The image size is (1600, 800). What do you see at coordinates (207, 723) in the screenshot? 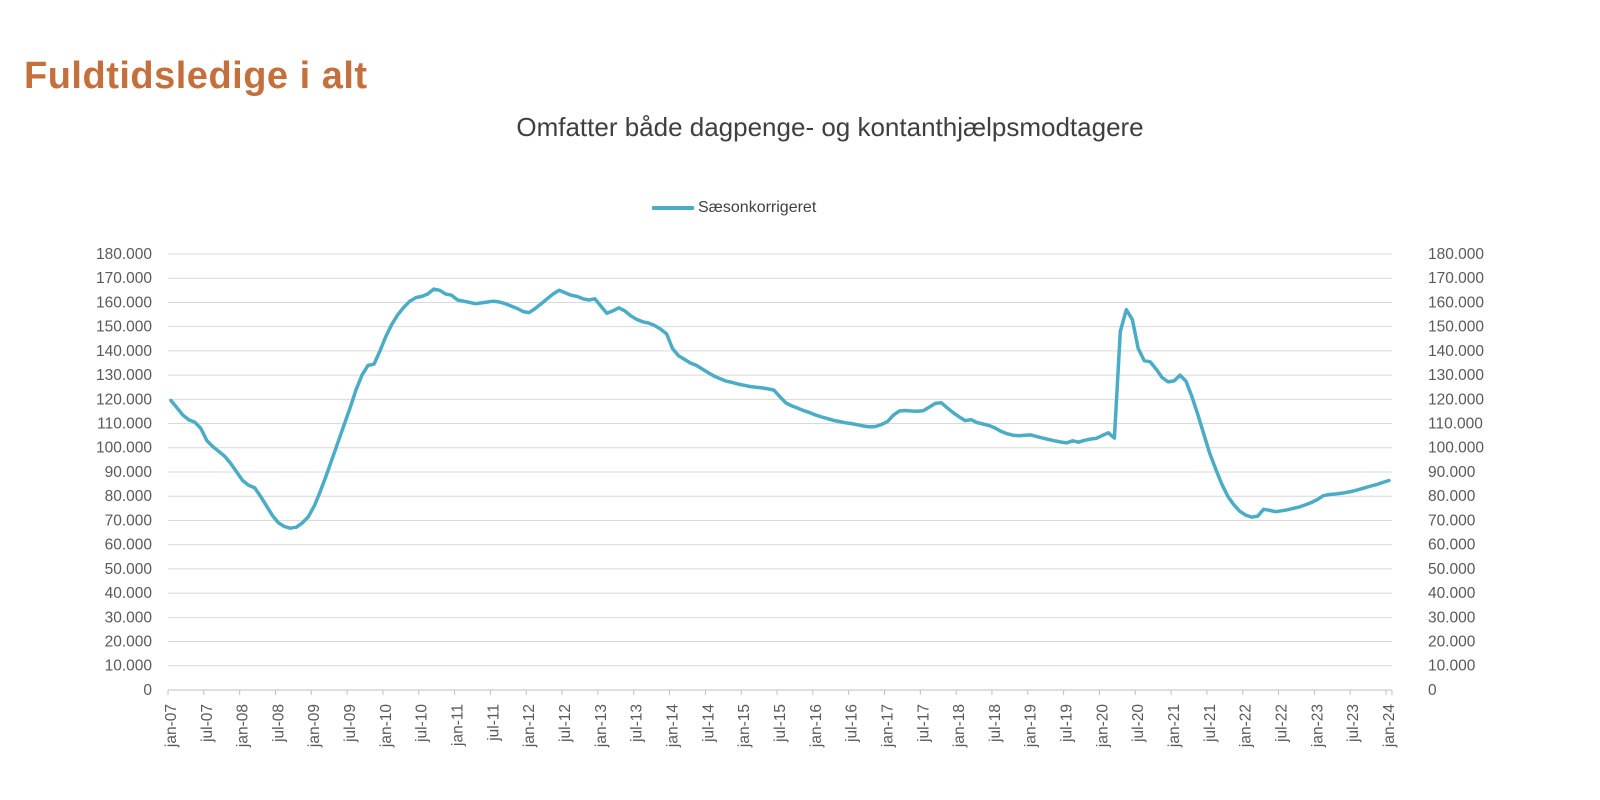
I see `x-axis-label: jul-07` at bounding box center [207, 723].